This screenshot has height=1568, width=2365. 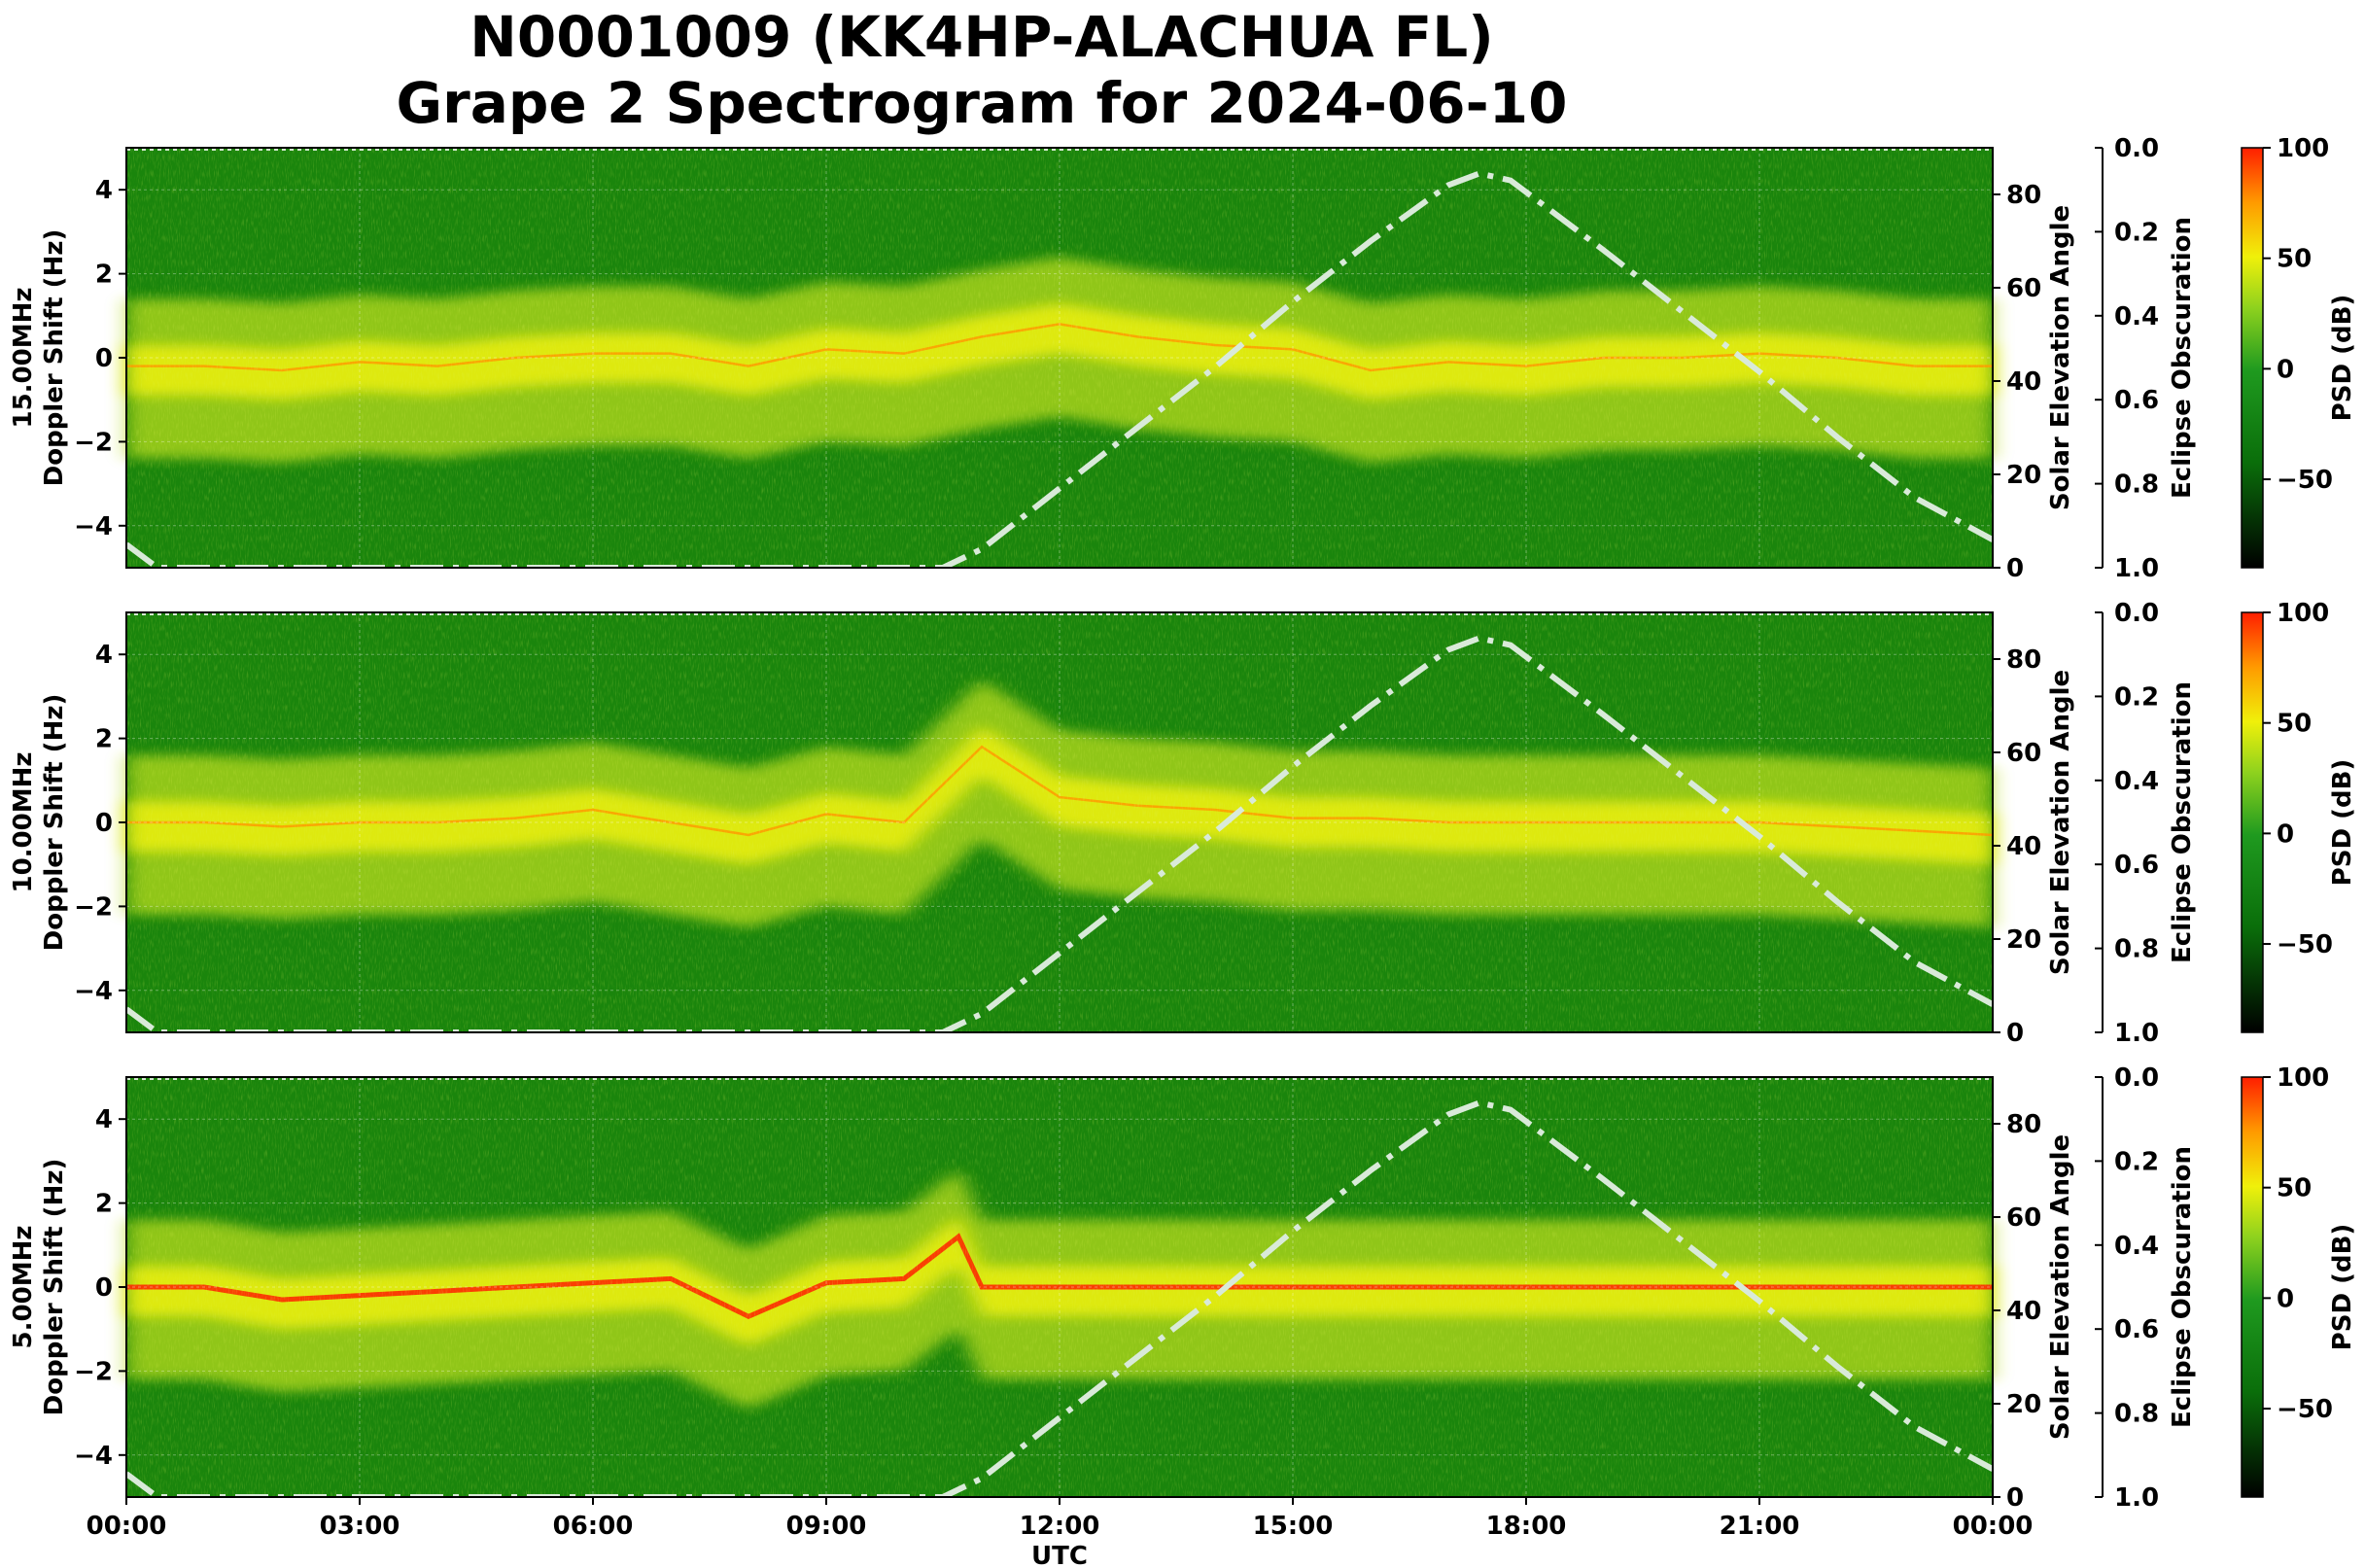 What do you see at coordinates (1527, 1526) in the screenshot?
I see `x-tick-label: 18:00` at bounding box center [1527, 1526].